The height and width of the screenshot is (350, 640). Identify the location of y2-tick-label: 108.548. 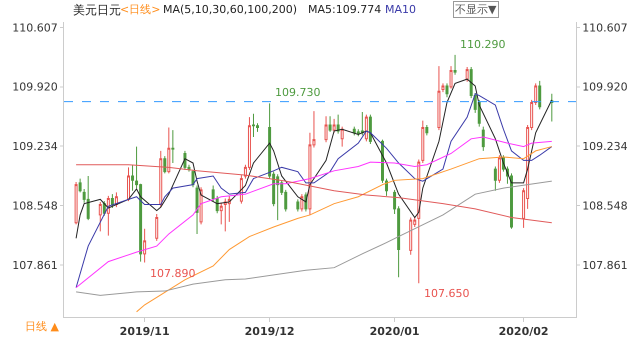
(605, 205).